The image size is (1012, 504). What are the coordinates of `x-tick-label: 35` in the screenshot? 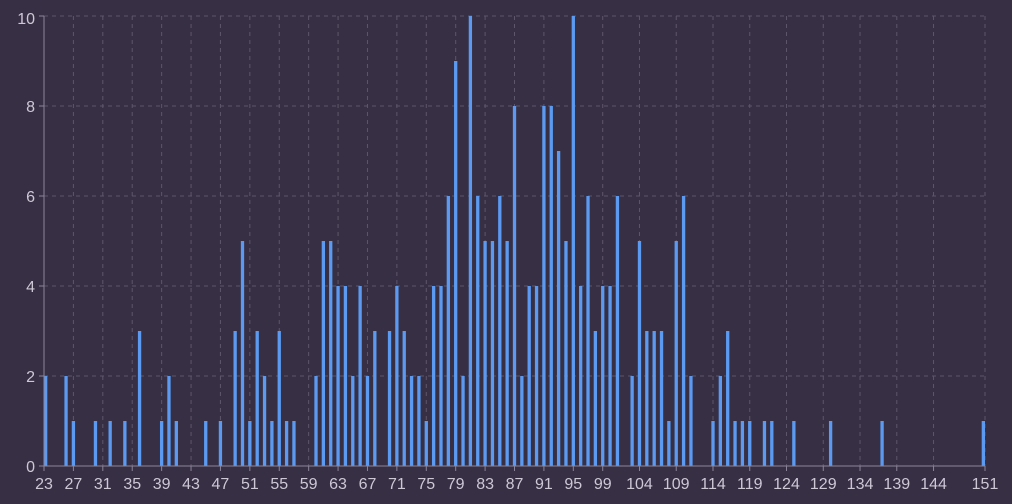 It's located at (132, 484).